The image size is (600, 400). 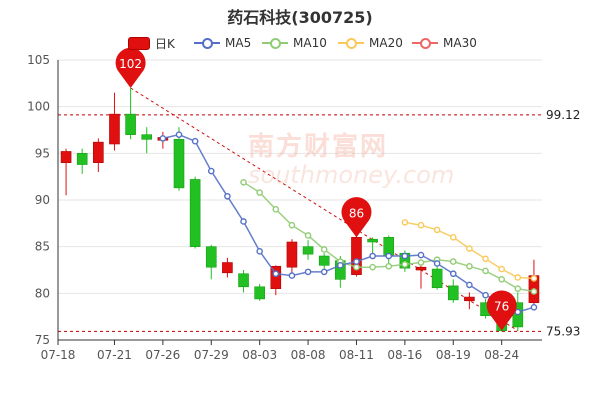 What do you see at coordinates (165, 43) in the screenshot?
I see `legend-label: 日K` at bounding box center [165, 43].